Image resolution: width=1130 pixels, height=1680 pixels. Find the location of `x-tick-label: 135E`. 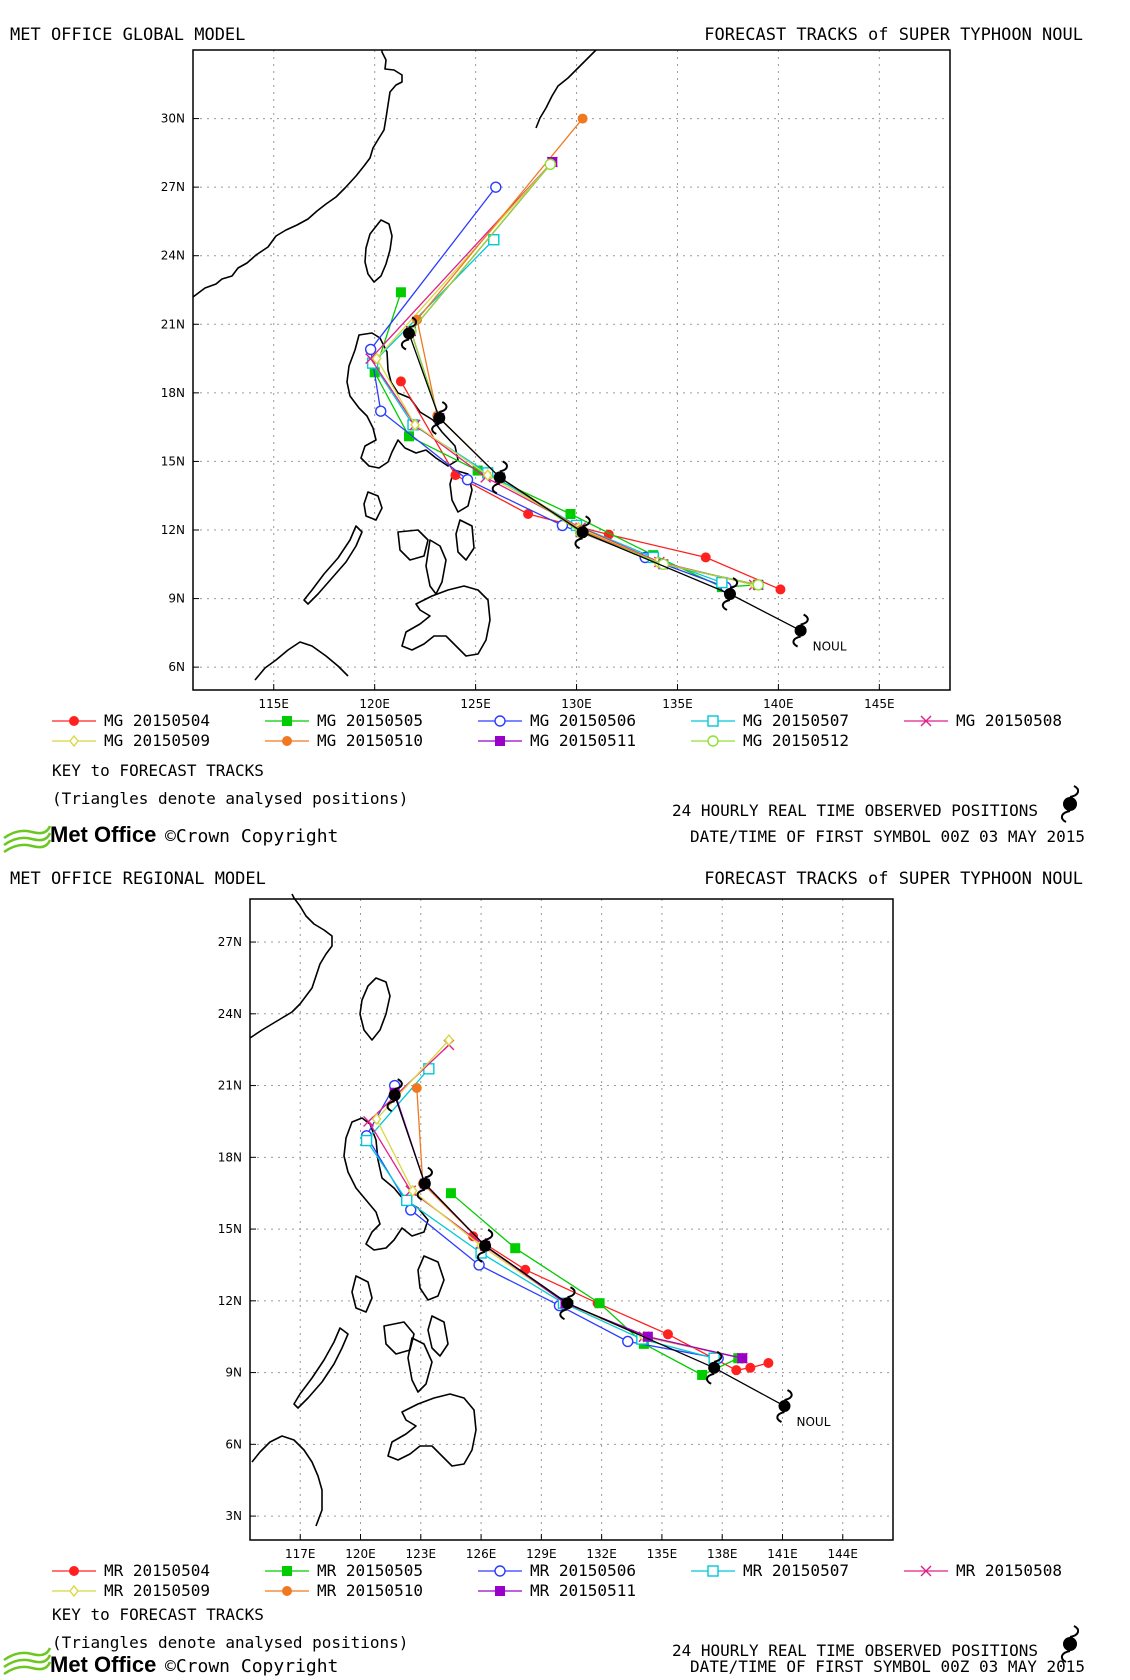

x-tick-label: 135E is located at coordinates (677, 704).